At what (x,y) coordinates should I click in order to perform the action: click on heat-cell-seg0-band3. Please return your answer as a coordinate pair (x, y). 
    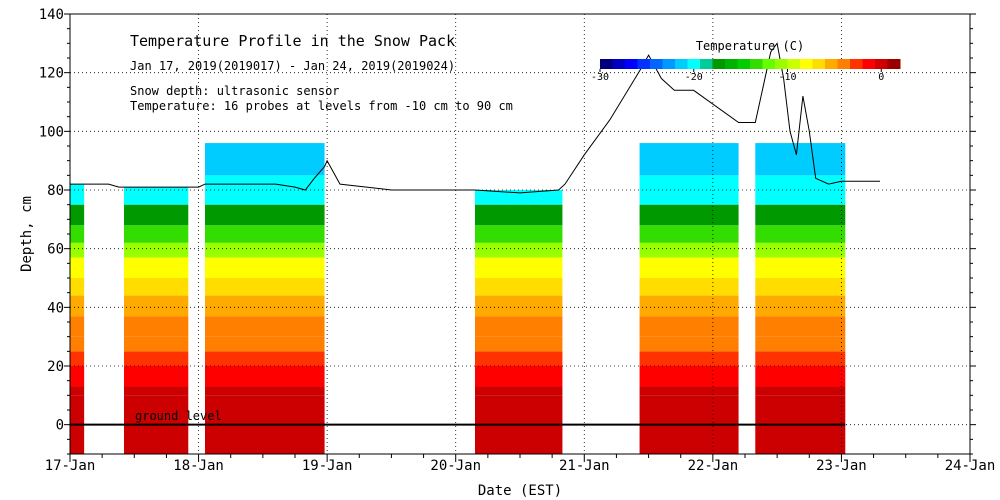
    Looking at the image, I should click on (77, 358).